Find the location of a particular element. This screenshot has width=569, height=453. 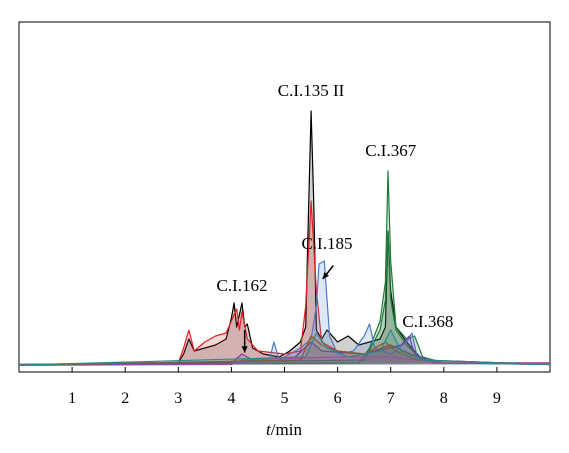

x-tick-label-9: 9 is located at coordinates (497, 398).